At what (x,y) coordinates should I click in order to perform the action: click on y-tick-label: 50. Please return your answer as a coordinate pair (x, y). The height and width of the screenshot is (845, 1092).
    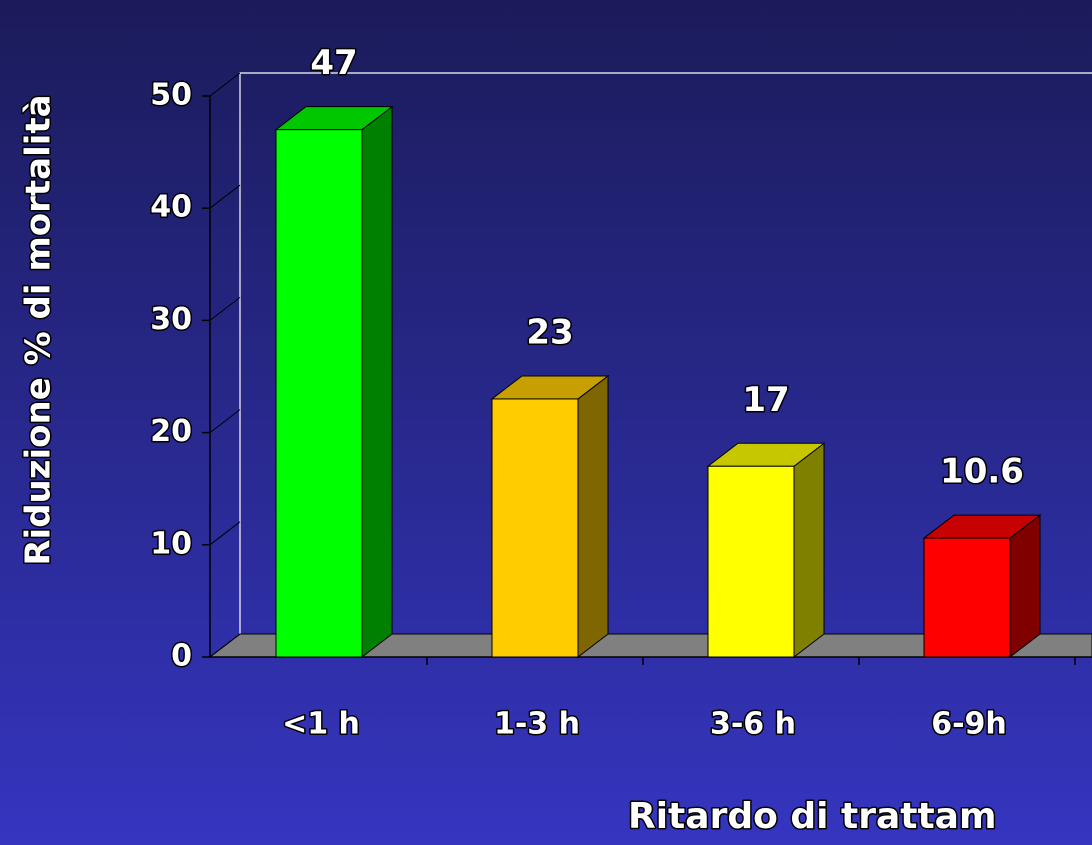
    Looking at the image, I should click on (171, 95).